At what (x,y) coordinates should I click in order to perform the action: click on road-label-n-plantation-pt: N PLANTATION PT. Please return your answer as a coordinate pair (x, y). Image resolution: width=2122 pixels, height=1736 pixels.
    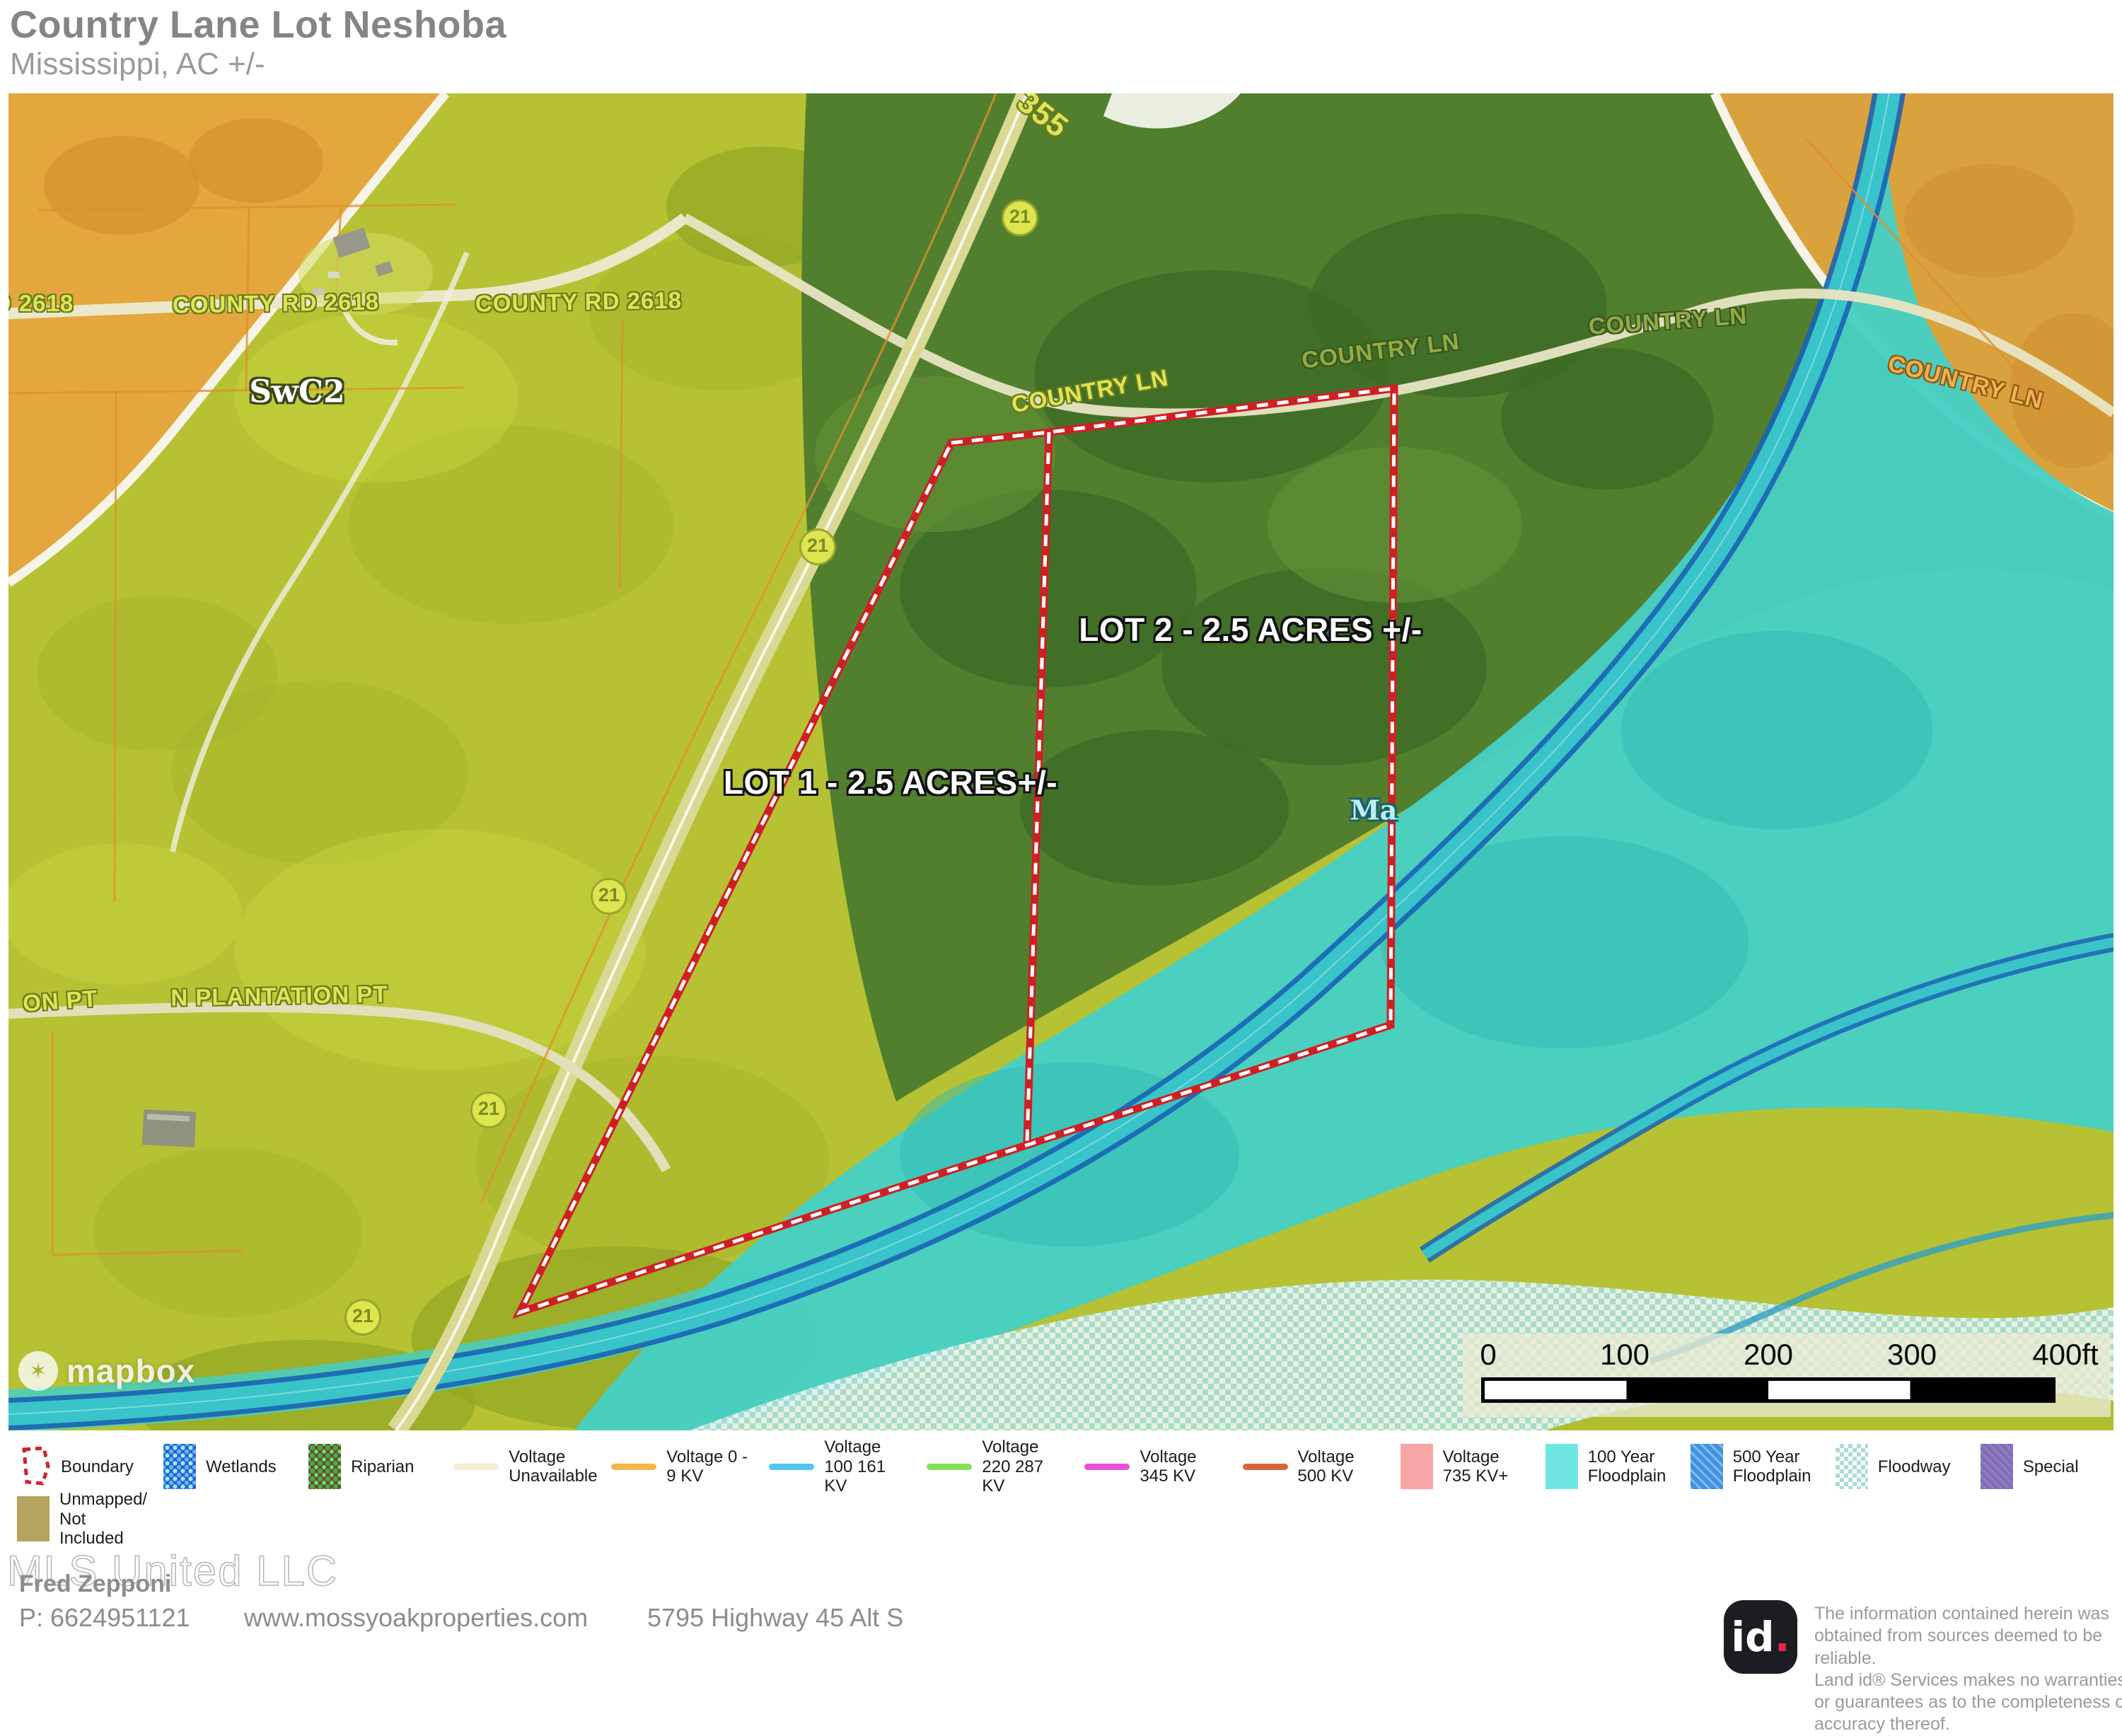
    Looking at the image, I should click on (279, 996).